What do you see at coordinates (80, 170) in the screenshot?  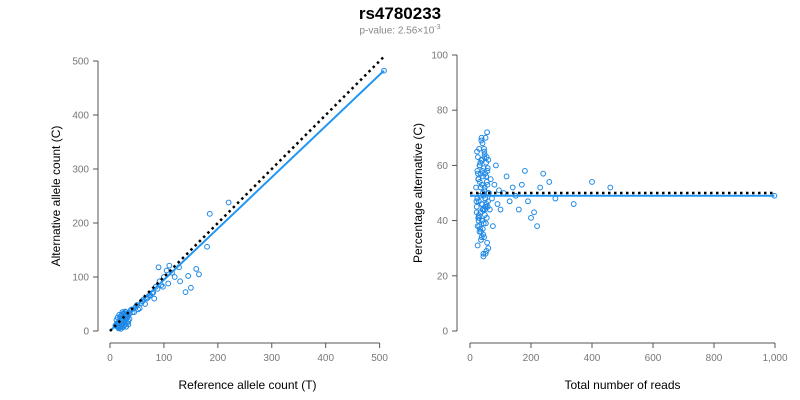 I see `panel-0-y-tick-label: 300` at bounding box center [80, 170].